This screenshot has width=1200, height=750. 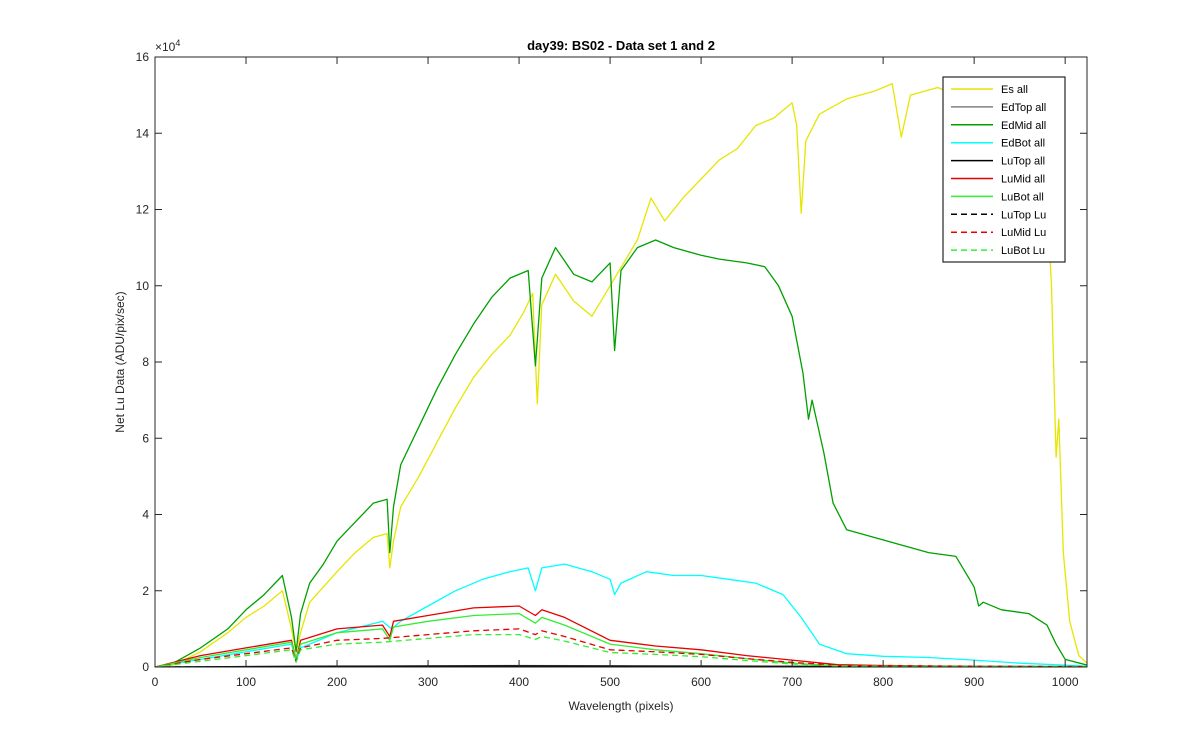 What do you see at coordinates (974, 682) in the screenshot?
I see `x-tick-label: 900` at bounding box center [974, 682].